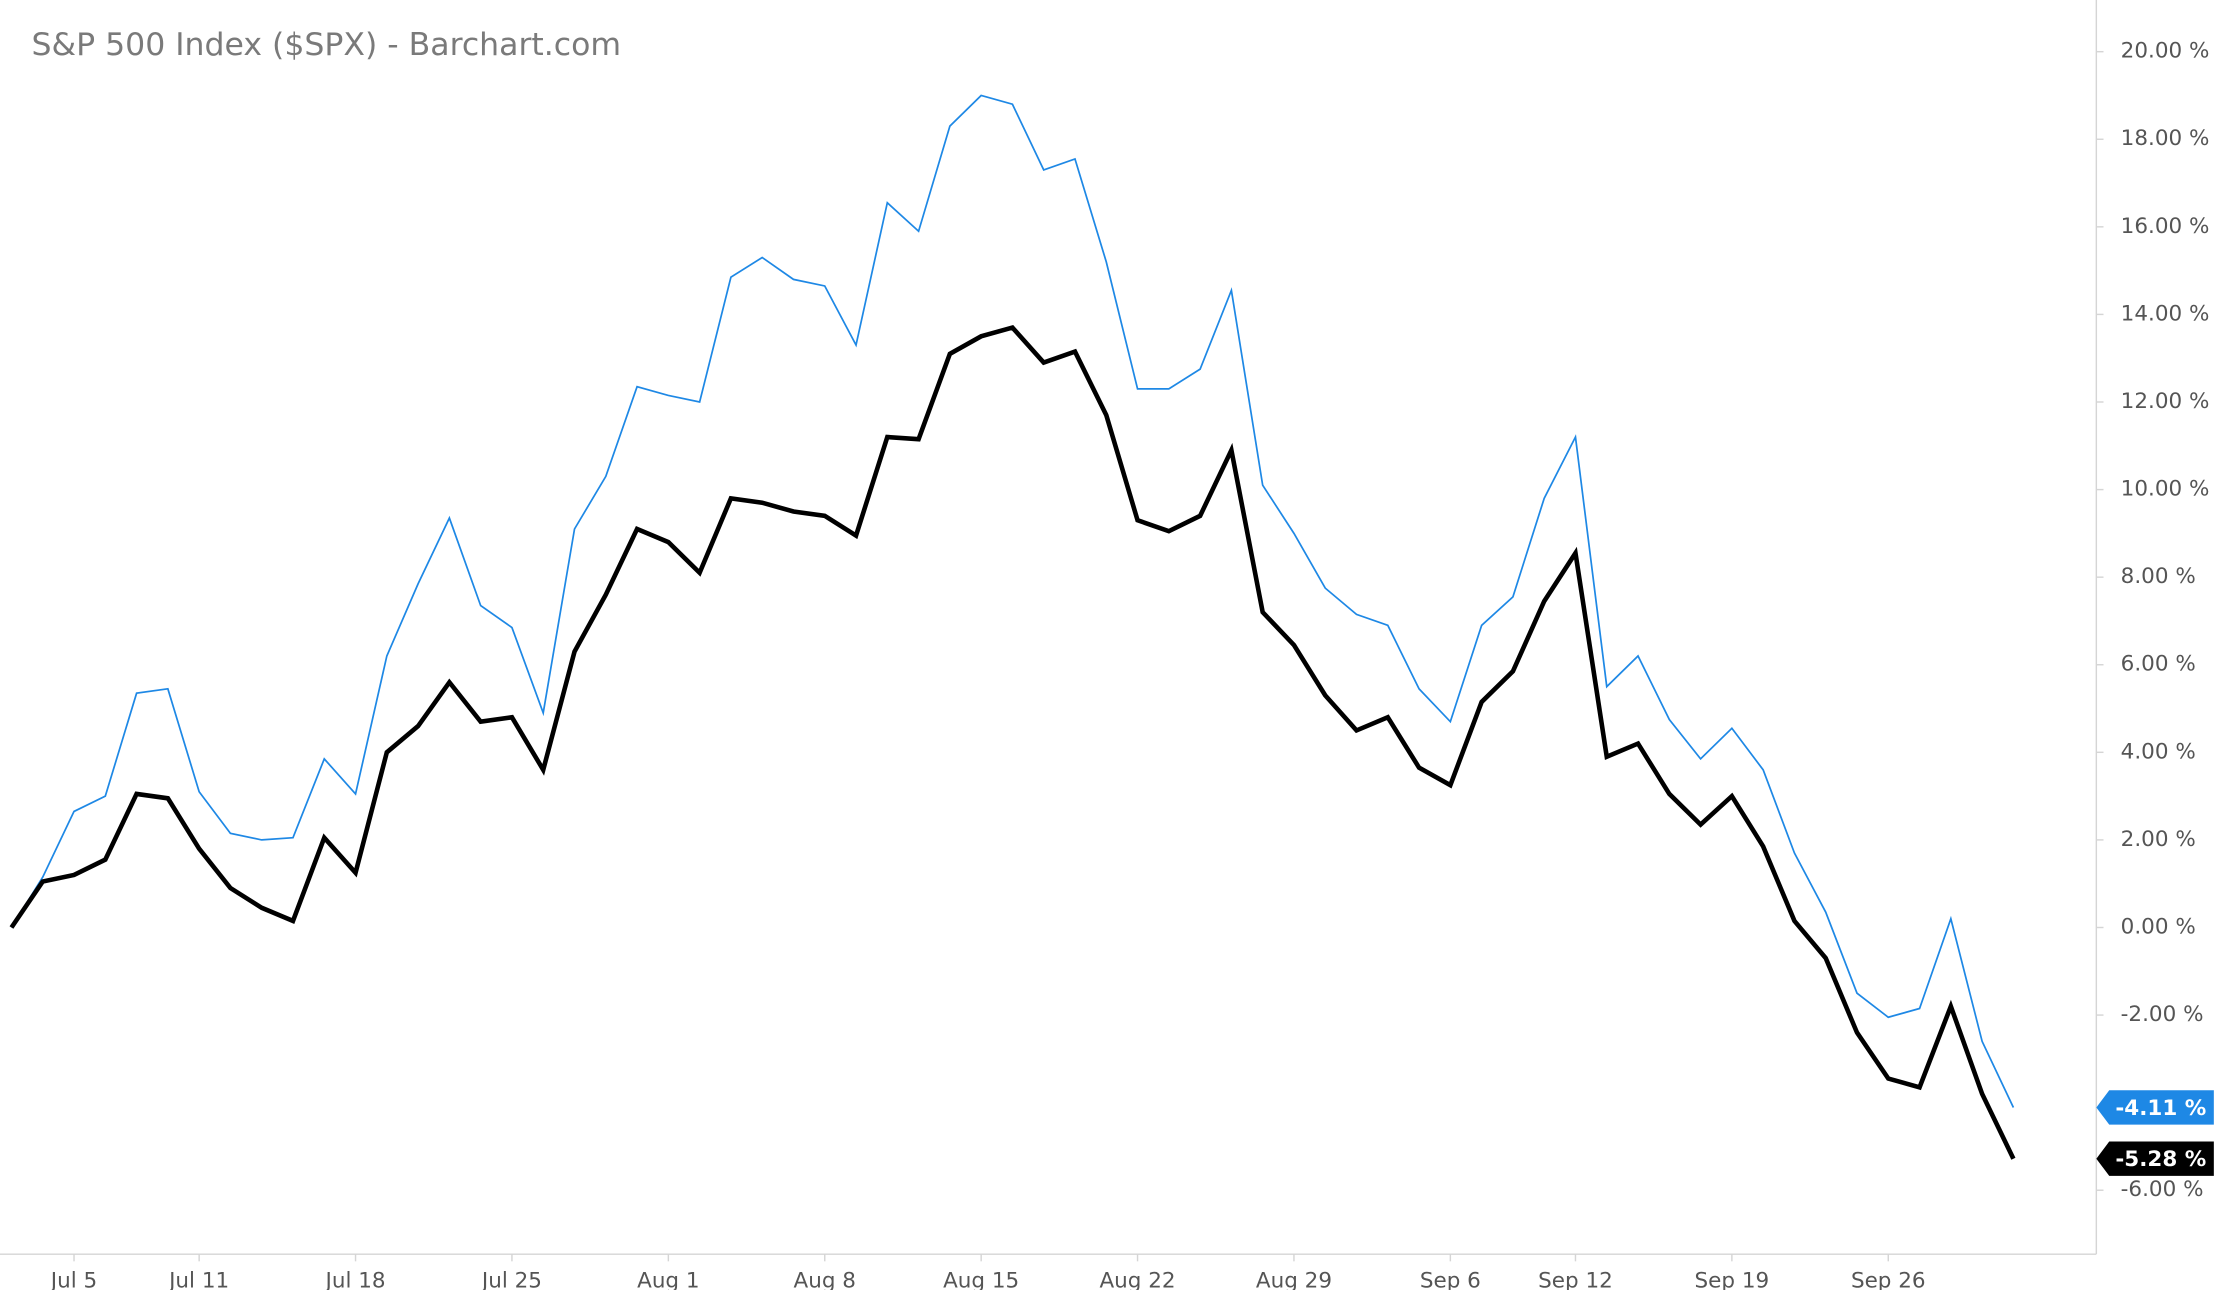 Image resolution: width=2221 pixels, height=1290 pixels. Describe the element at coordinates (2165, 138) in the screenshot. I see `y-tick-label: 18.00 %` at that location.